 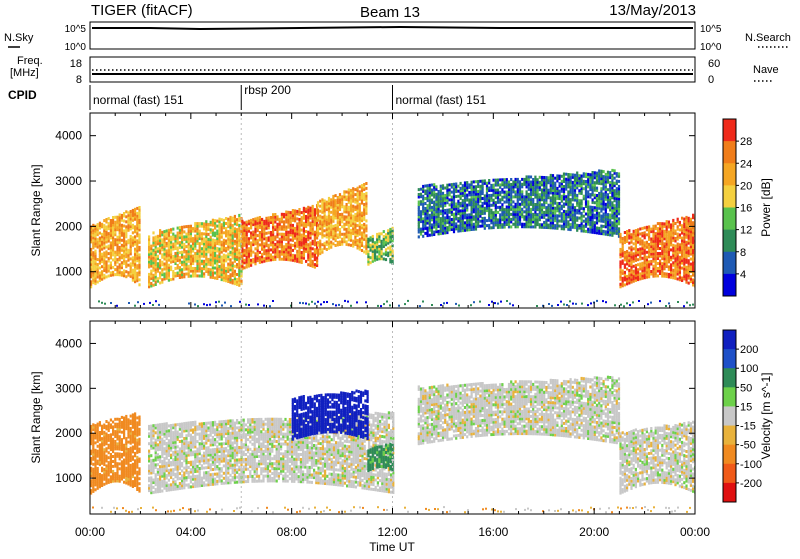 I want to click on vel-y-axis-title: Slant Range [km], so click(x=36, y=417).